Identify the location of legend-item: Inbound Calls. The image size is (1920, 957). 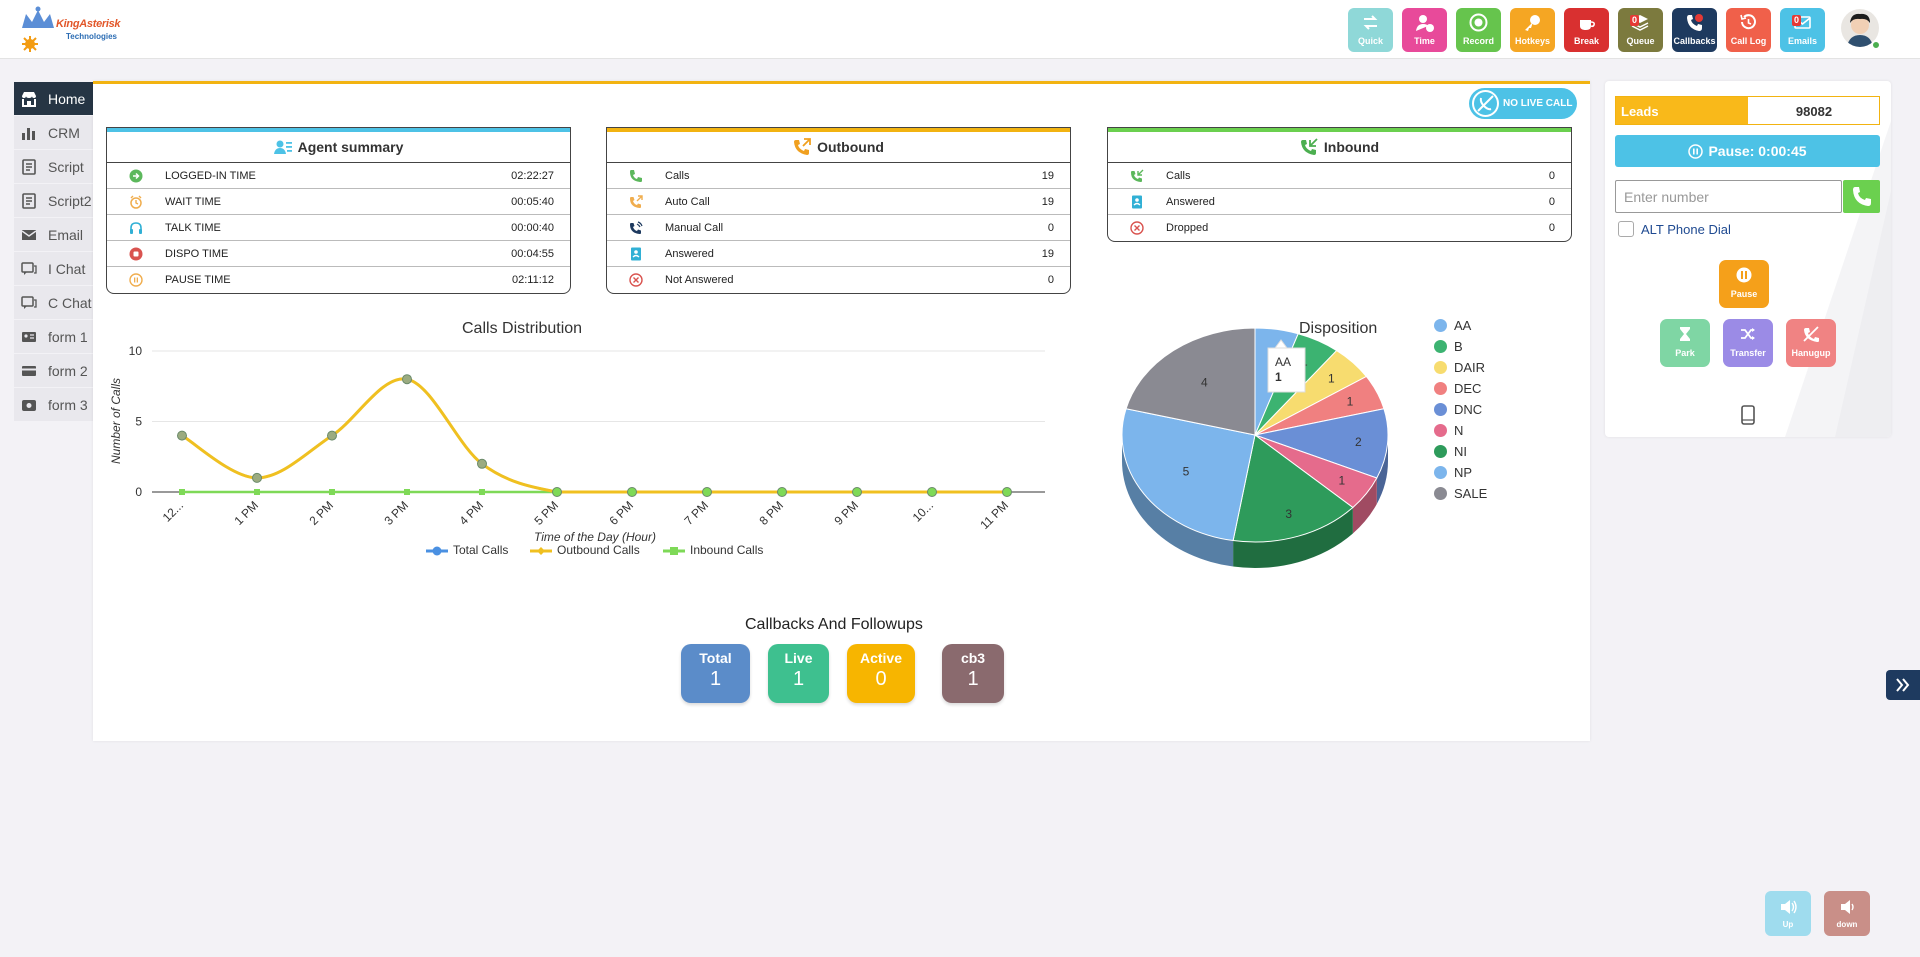
(713, 550).